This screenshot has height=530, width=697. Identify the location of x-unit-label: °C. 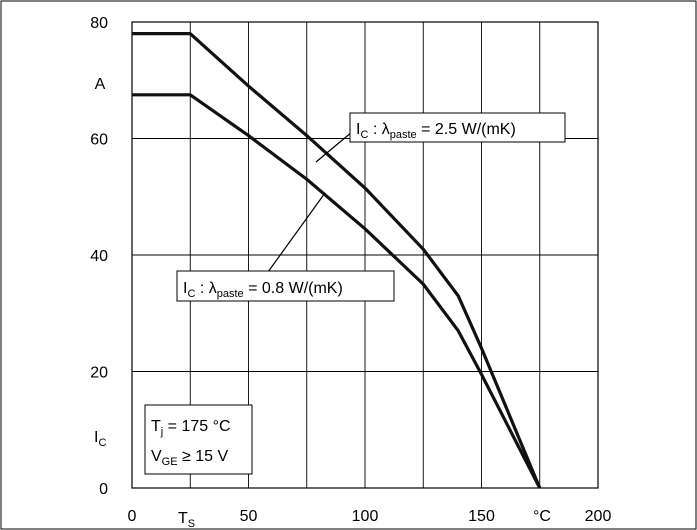
(542, 516).